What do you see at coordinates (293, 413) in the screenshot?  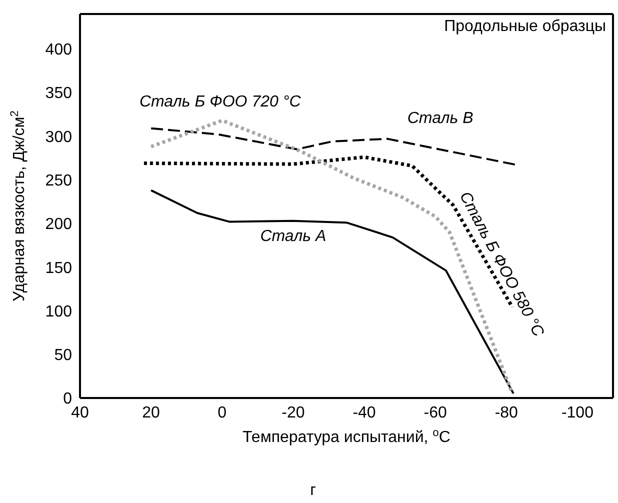 I see `x-tick-label: -20` at bounding box center [293, 413].